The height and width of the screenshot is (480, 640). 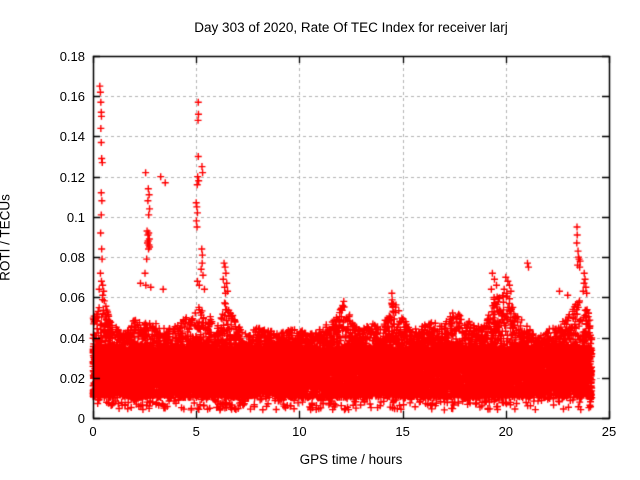 I want to click on y-tick-label: 0.14, so click(x=72, y=137).